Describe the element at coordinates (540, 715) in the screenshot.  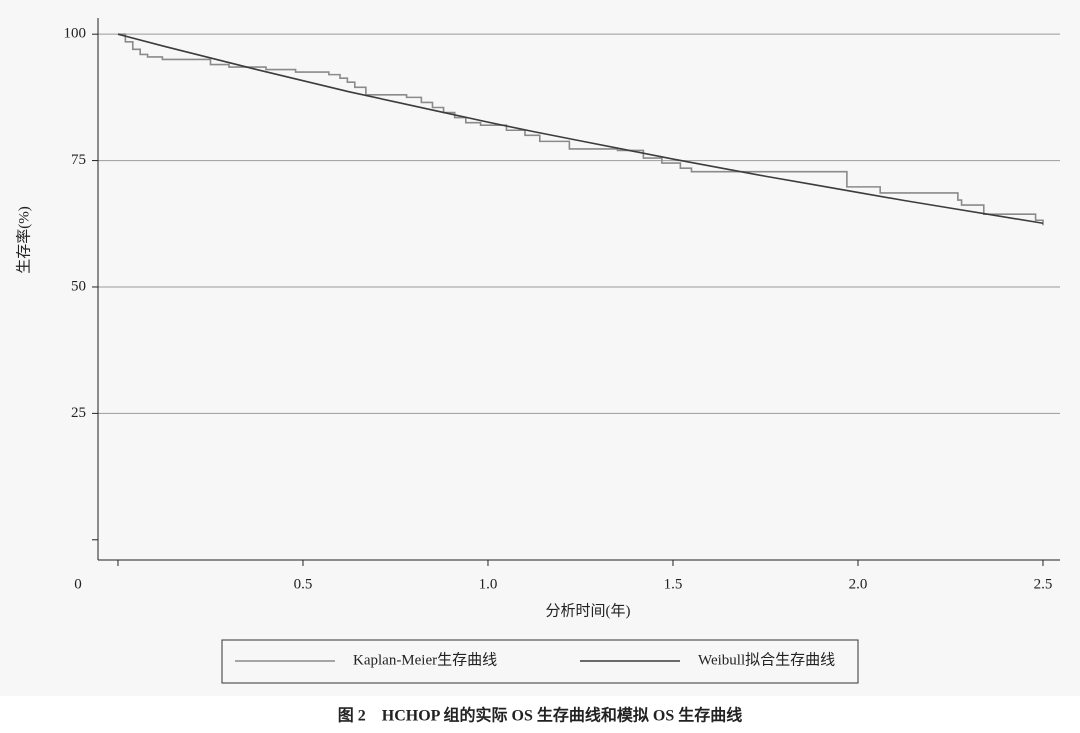
I see `caption: 图 2 HCHOP 组的实际 OS 生存曲线和模拟 OS 生存曲线` at that location.